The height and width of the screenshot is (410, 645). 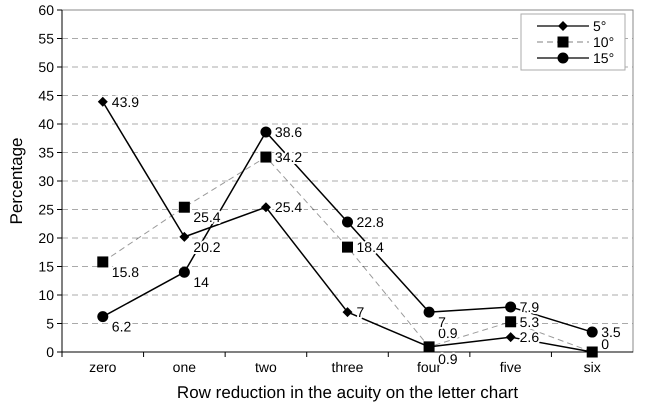 What do you see at coordinates (603, 42) in the screenshot?
I see `legend-label: 10°` at bounding box center [603, 42].